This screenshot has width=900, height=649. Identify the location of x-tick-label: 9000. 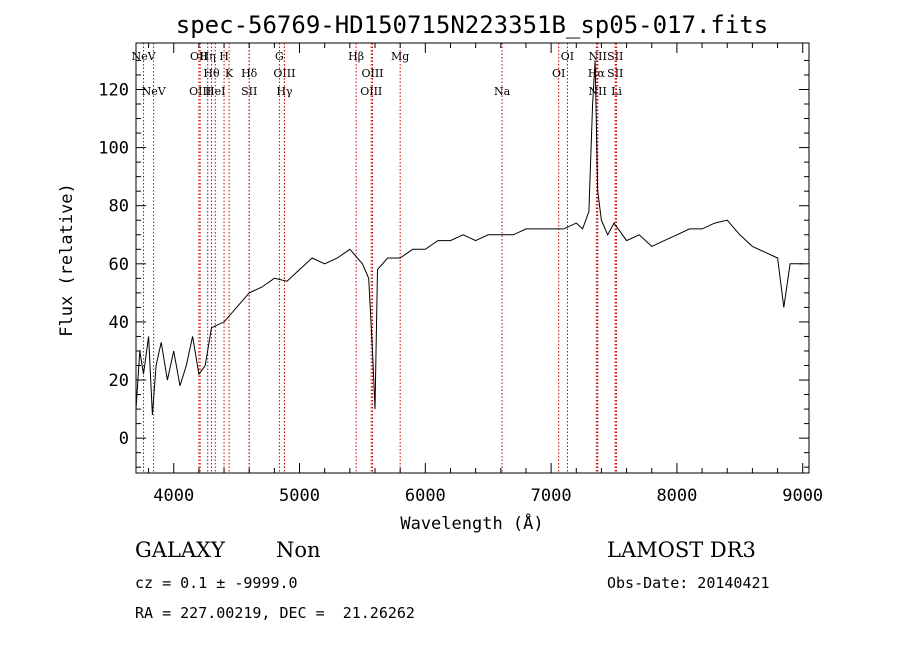
(802, 496).